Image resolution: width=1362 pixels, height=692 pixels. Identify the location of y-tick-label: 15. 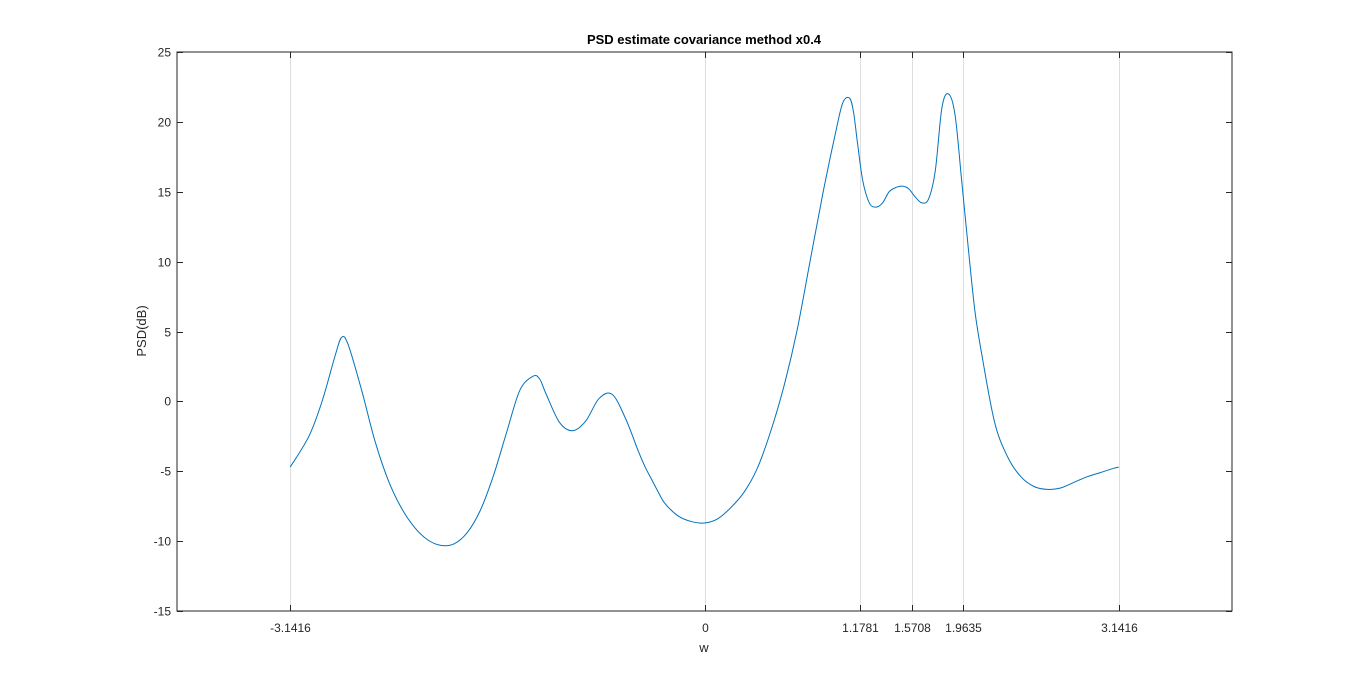
(165, 193).